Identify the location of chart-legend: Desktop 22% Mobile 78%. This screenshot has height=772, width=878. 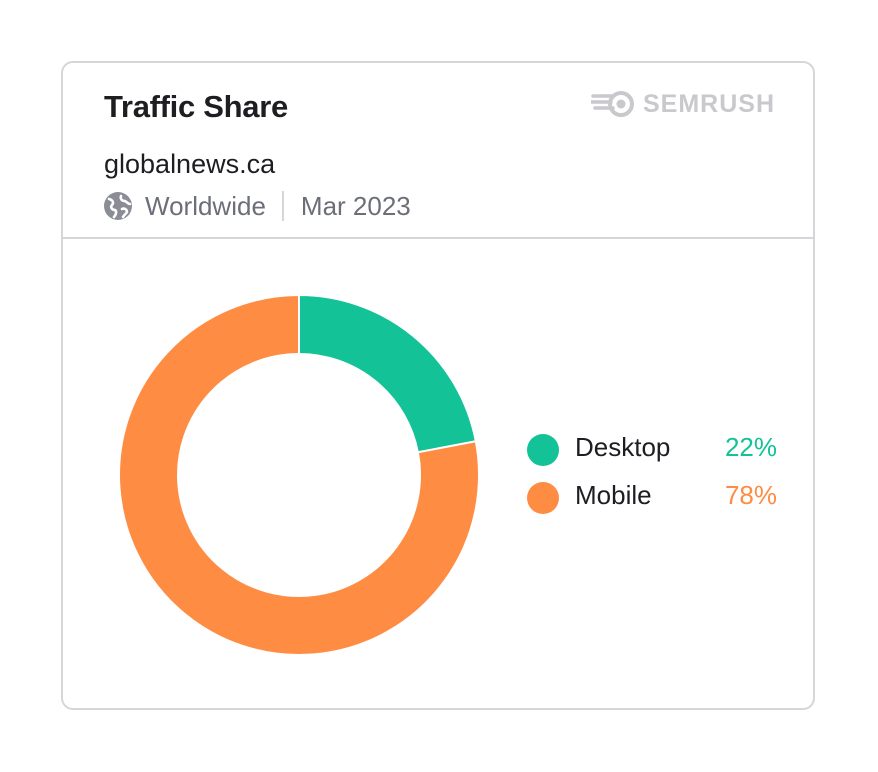
(652, 477).